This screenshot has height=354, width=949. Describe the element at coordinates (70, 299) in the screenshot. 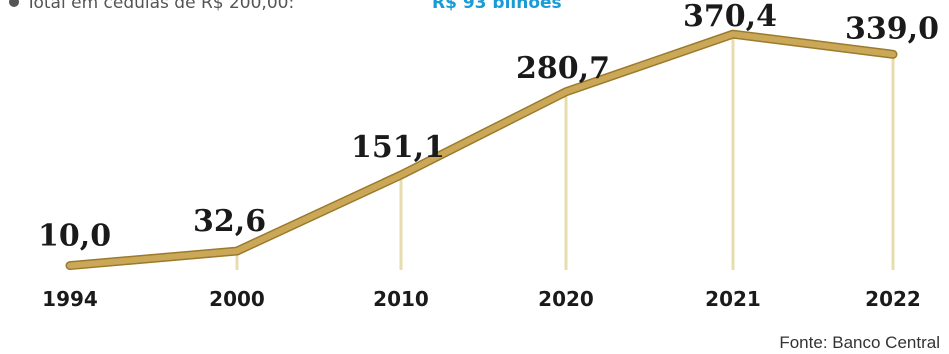

I see `tick-label-1994: 1994` at that location.